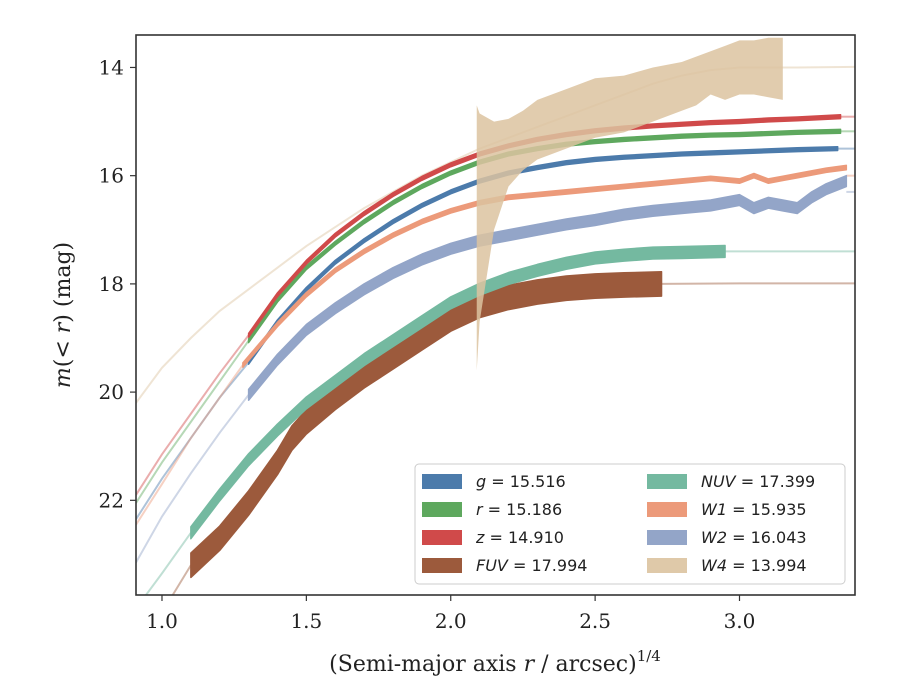  What do you see at coordinates (519, 537) in the screenshot?
I see `legend-label-z: z = 14.910` at bounding box center [519, 537].